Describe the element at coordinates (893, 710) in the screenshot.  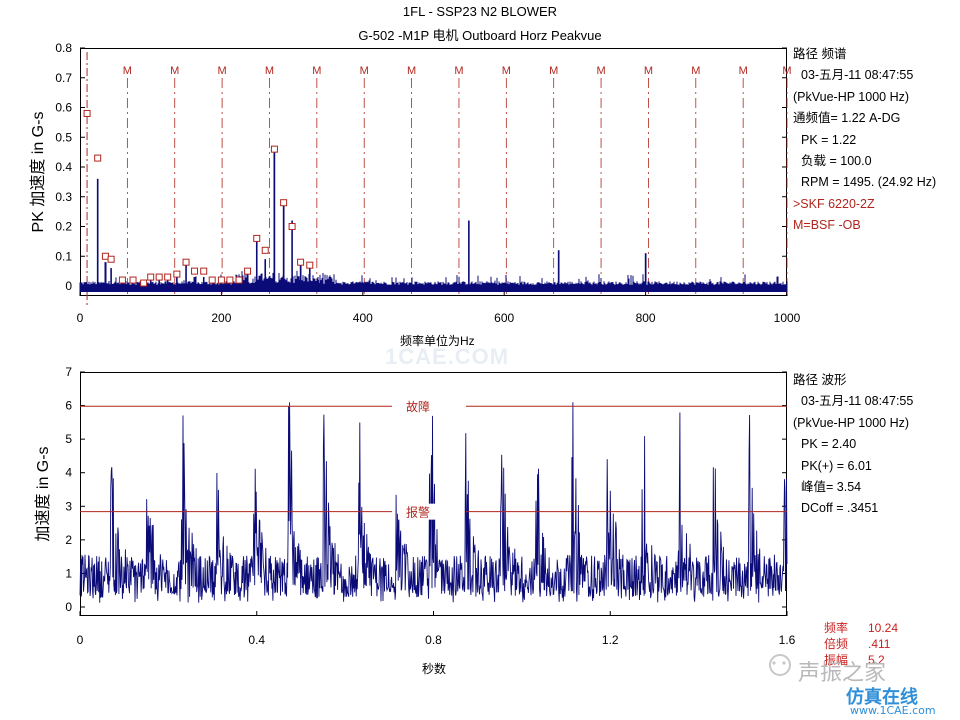
I see `watermark-url: www.1CAE.com` at that location.